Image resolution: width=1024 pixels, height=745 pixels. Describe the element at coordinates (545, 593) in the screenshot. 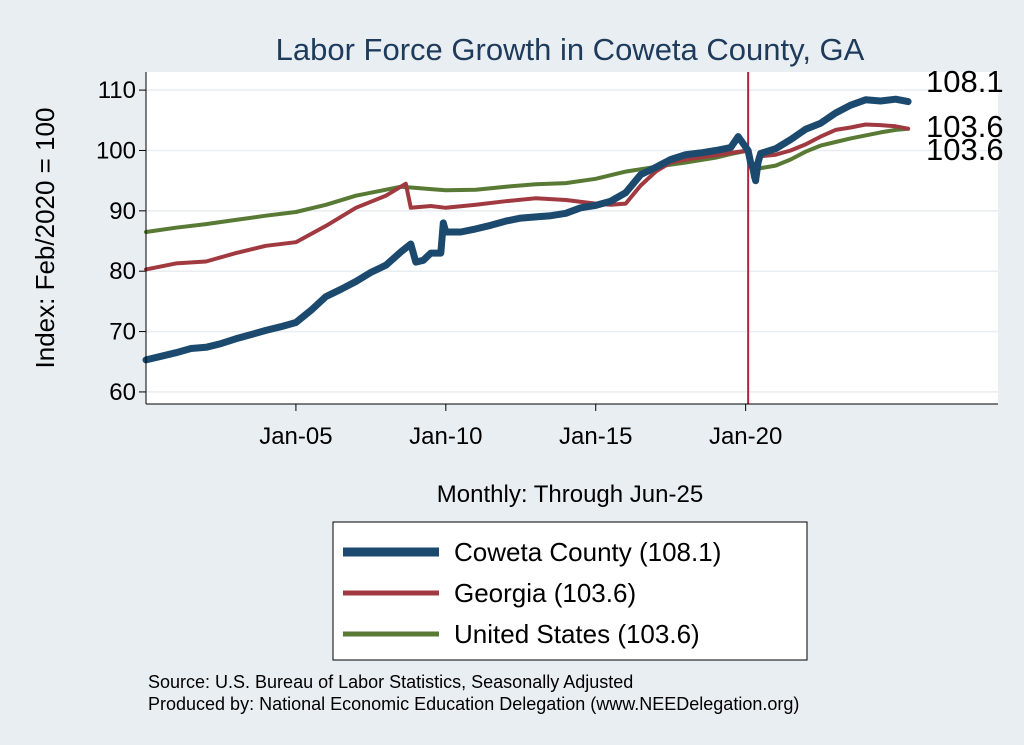

I see `legend-label-georgia: Georgia (103.6)` at that location.